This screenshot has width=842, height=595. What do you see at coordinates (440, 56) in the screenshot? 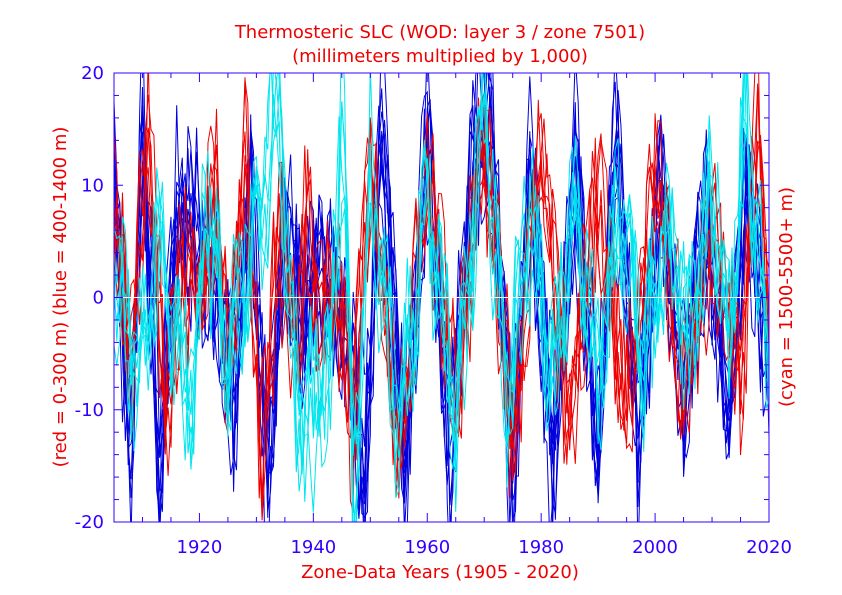
I see `chart-subtitle: (millimeters multiplied by 1,000)` at bounding box center [440, 56].